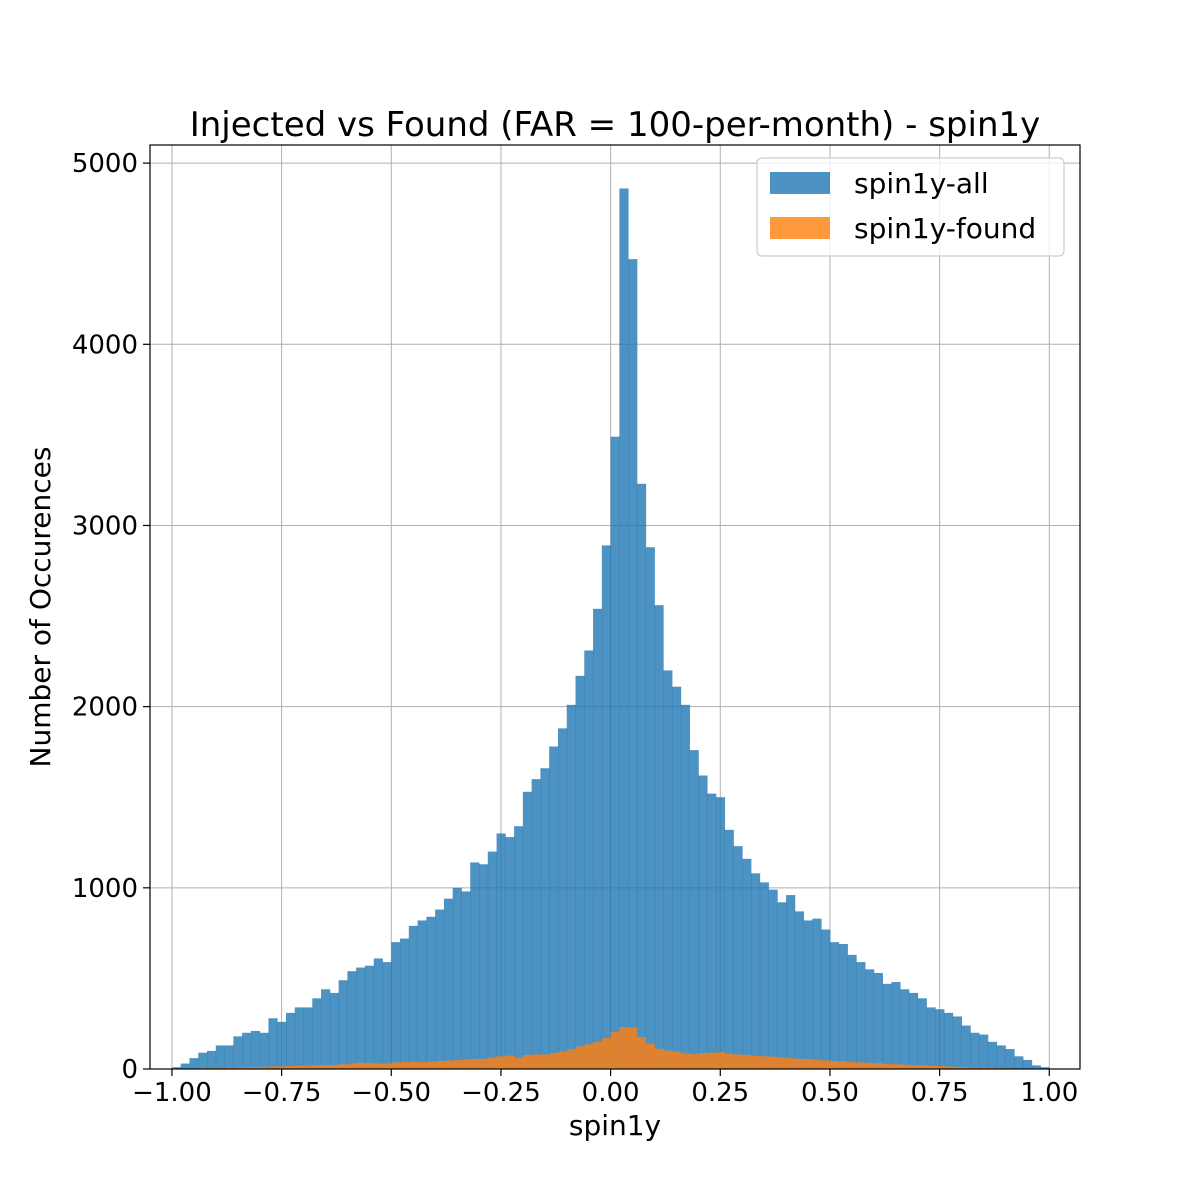 Image resolution: width=1200 pixels, height=1200 pixels. I want to click on y-tick-label-3: 3000, so click(105, 526).